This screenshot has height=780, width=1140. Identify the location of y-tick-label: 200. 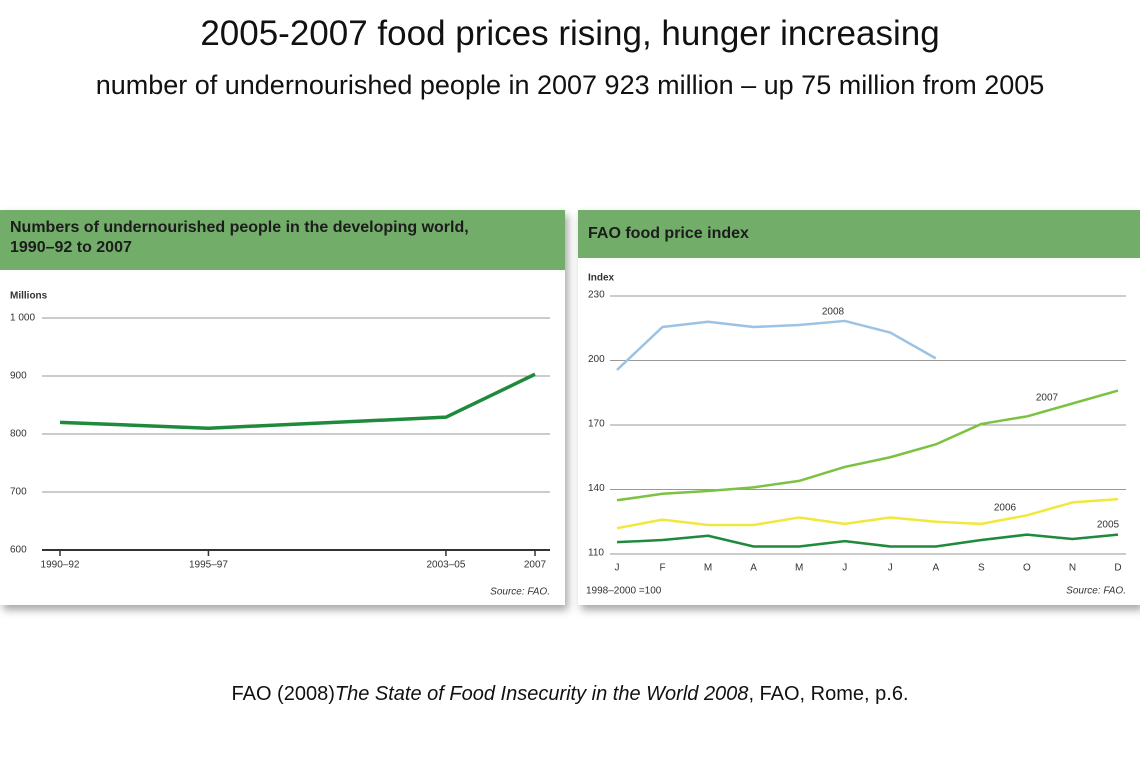
(596, 359).